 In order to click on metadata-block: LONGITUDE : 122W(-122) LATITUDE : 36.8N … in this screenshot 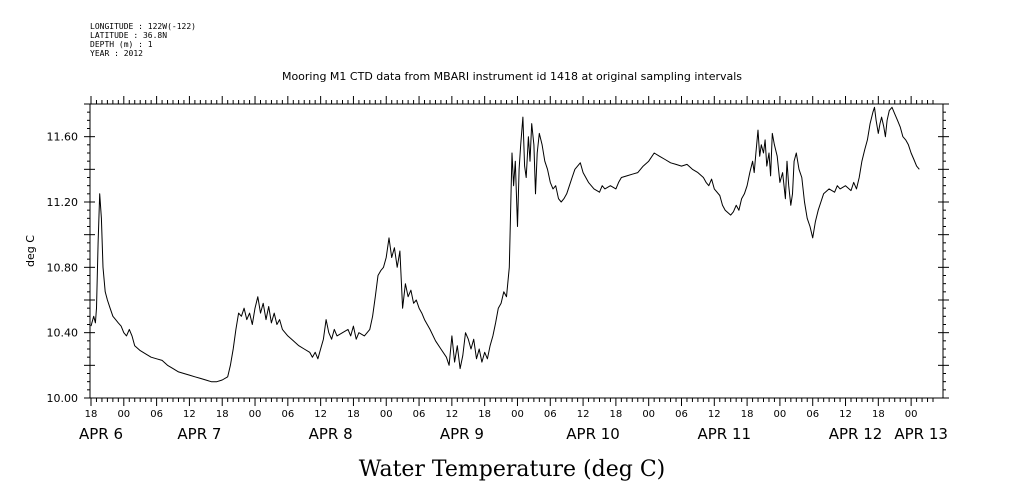, I will do `click(143, 40)`.